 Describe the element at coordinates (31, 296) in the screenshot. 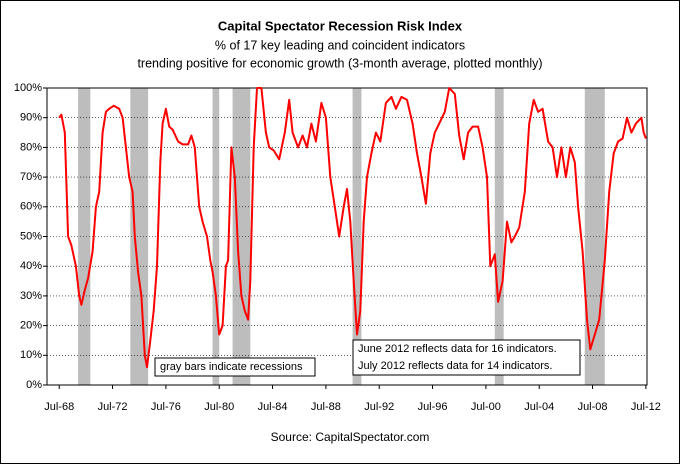

I see `y-tick-label: 30%` at that location.